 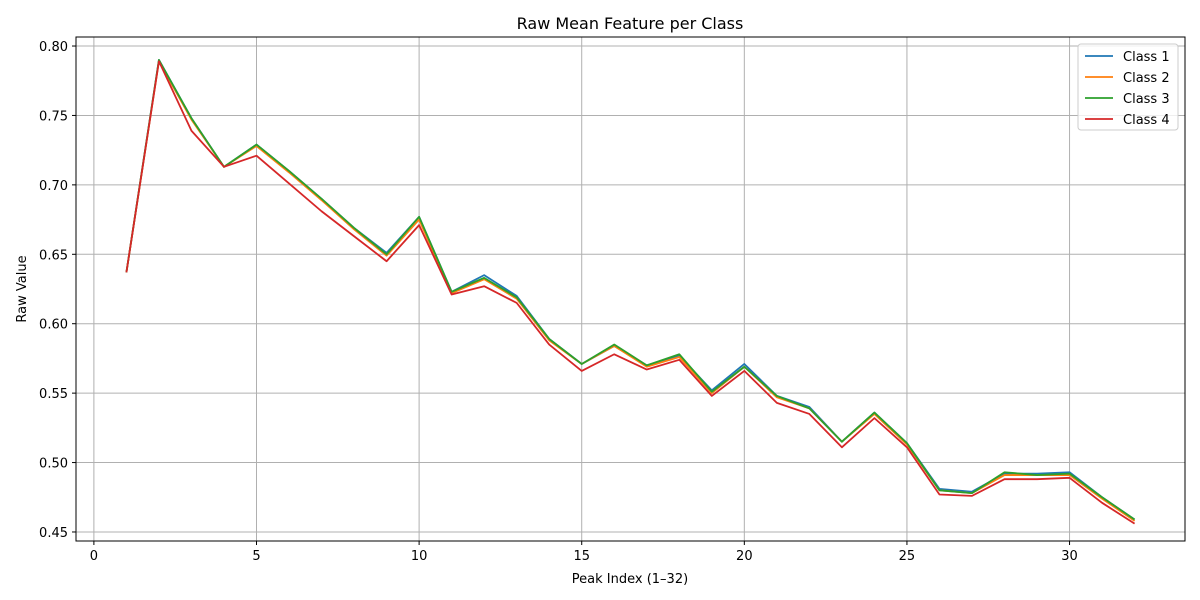 What do you see at coordinates (53, 186) in the screenshot?
I see `y-tick-label: 0.70` at bounding box center [53, 186].